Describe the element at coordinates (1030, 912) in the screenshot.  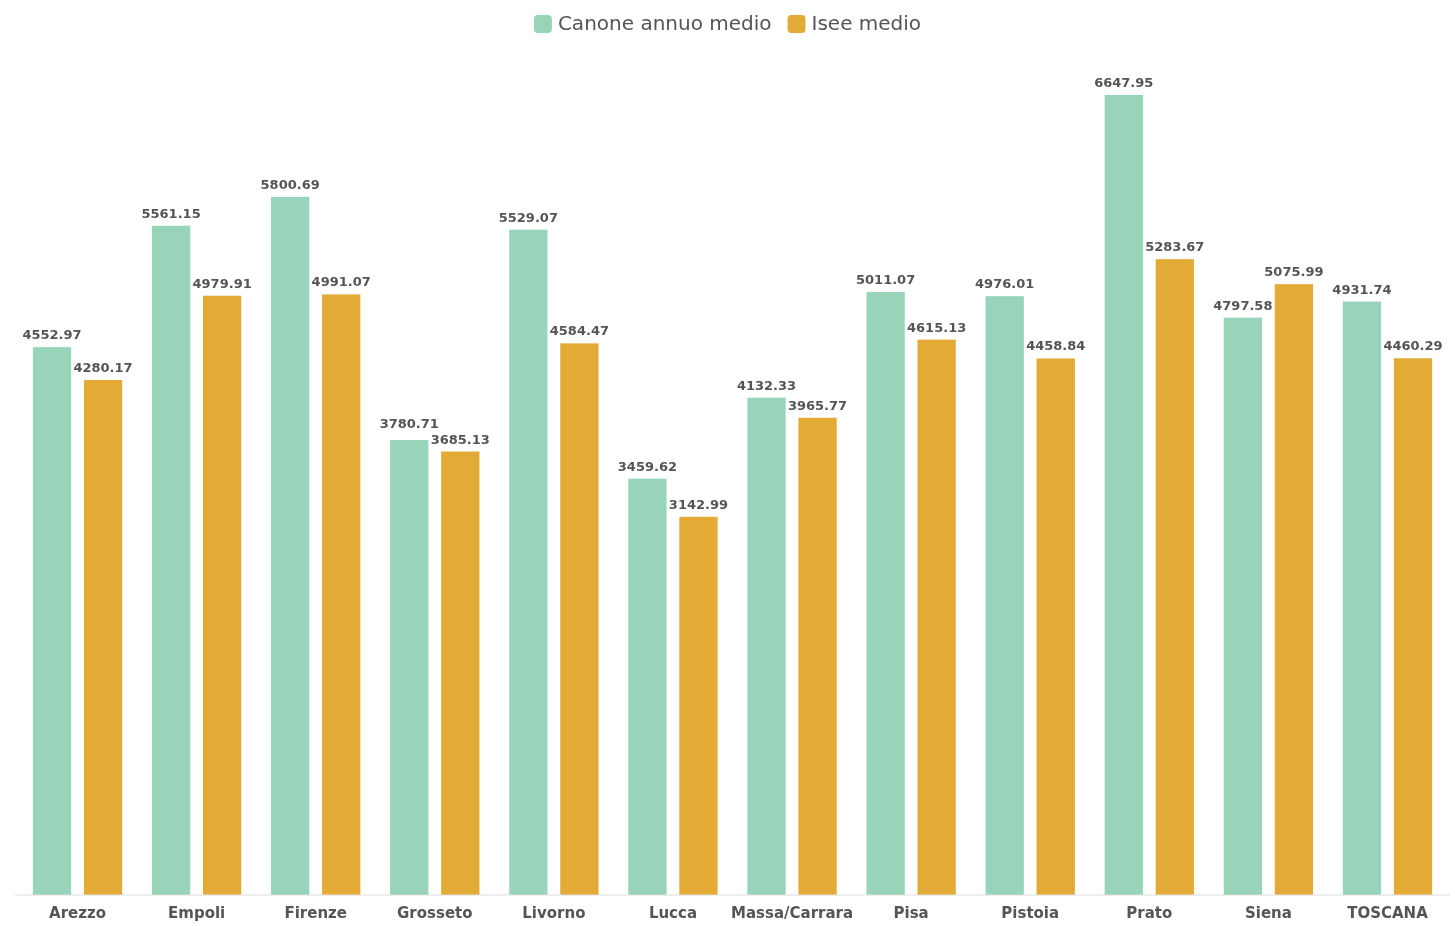
I see `x-tick-label: Pistoia` at that location.